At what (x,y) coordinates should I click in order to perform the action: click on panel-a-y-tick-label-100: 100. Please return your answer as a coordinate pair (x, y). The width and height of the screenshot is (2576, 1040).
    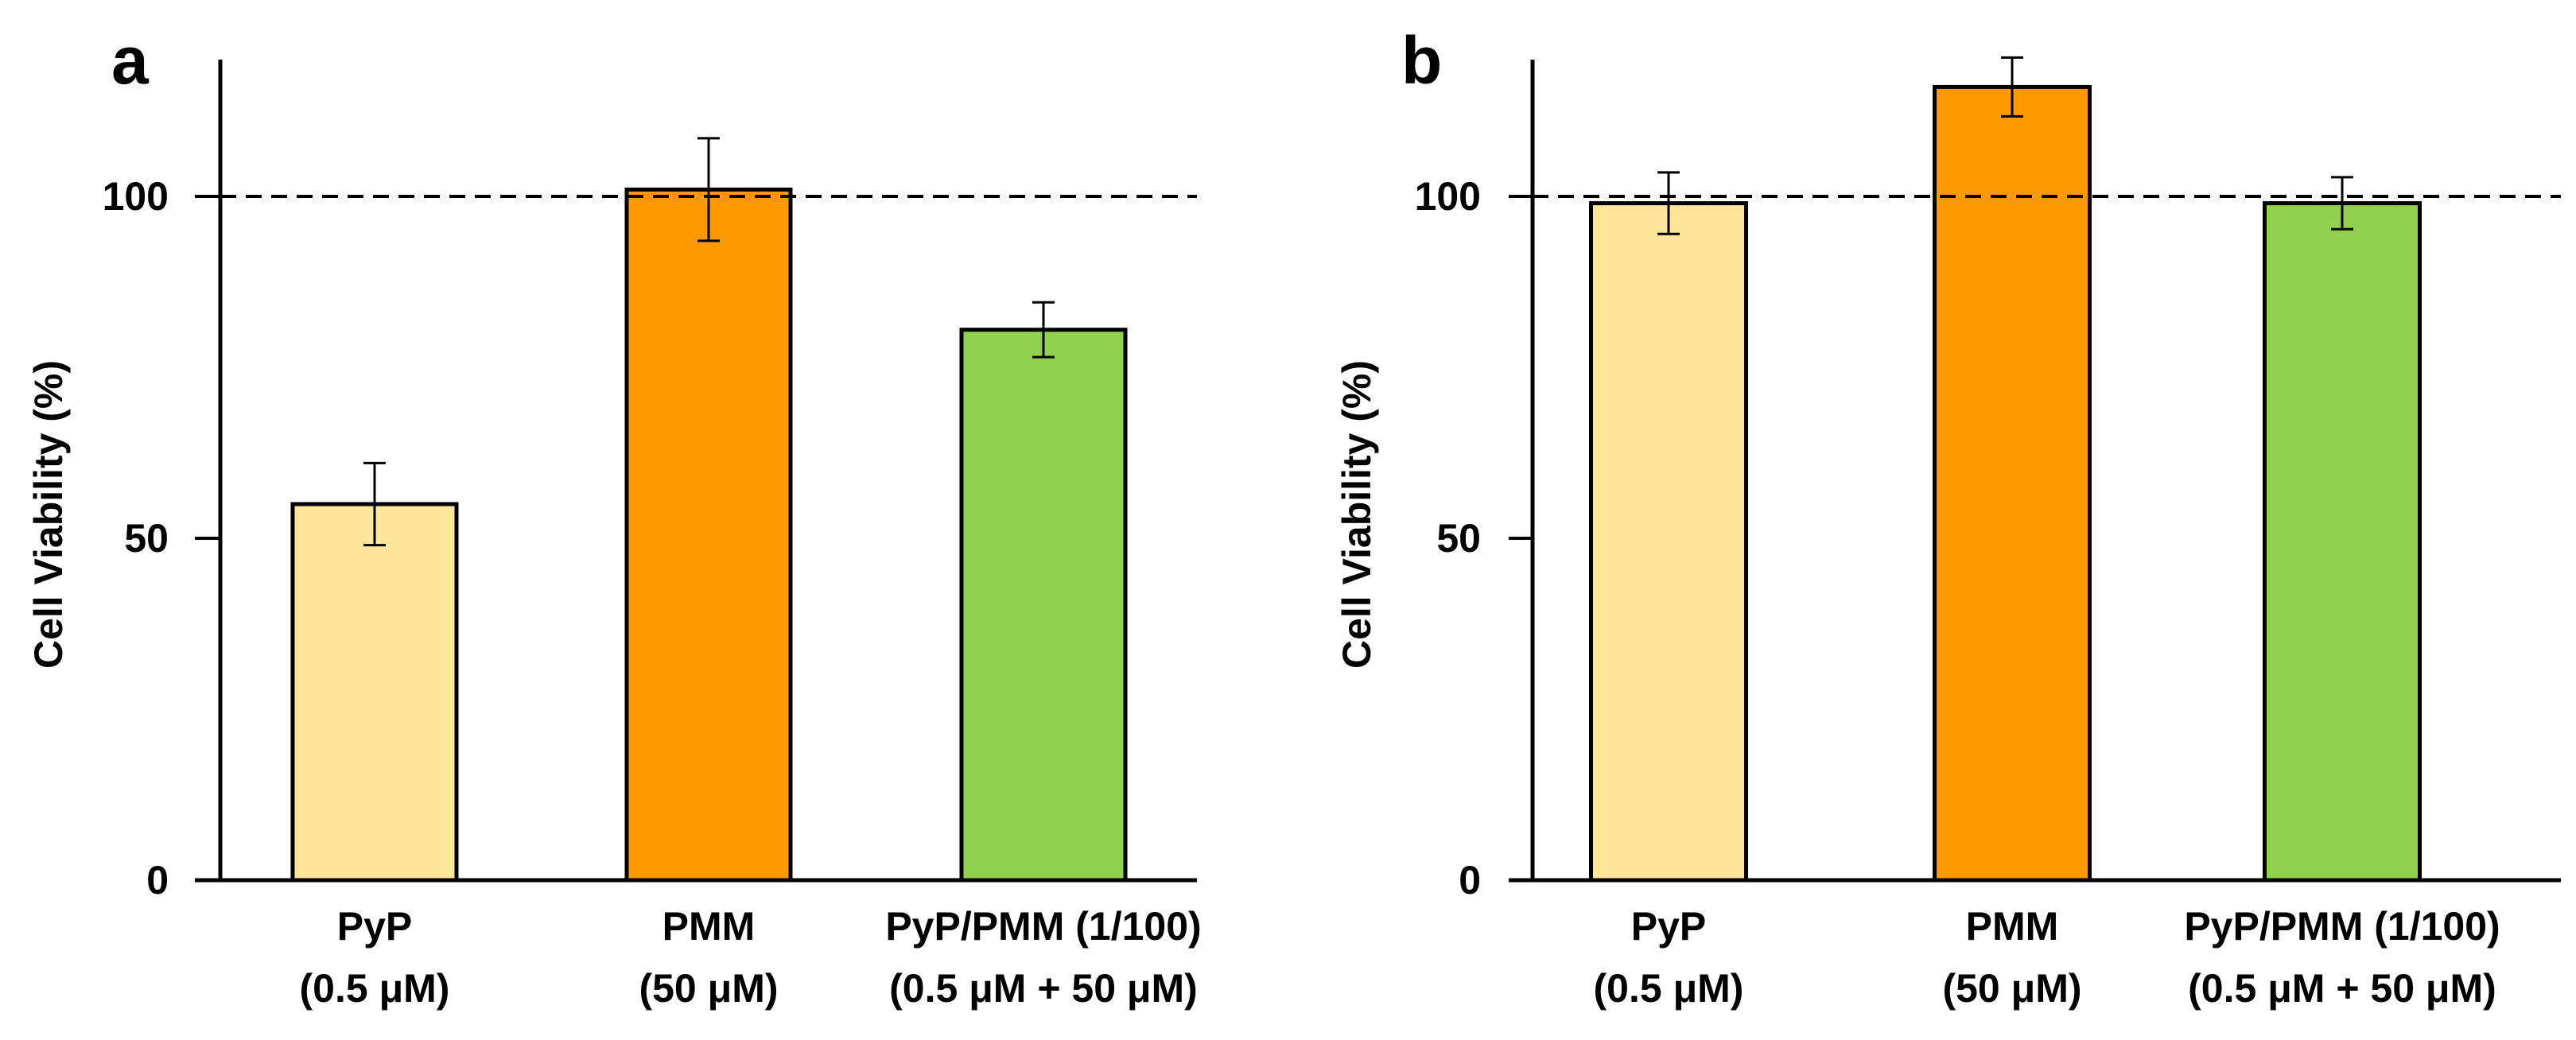
    Looking at the image, I should click on (136, 196).